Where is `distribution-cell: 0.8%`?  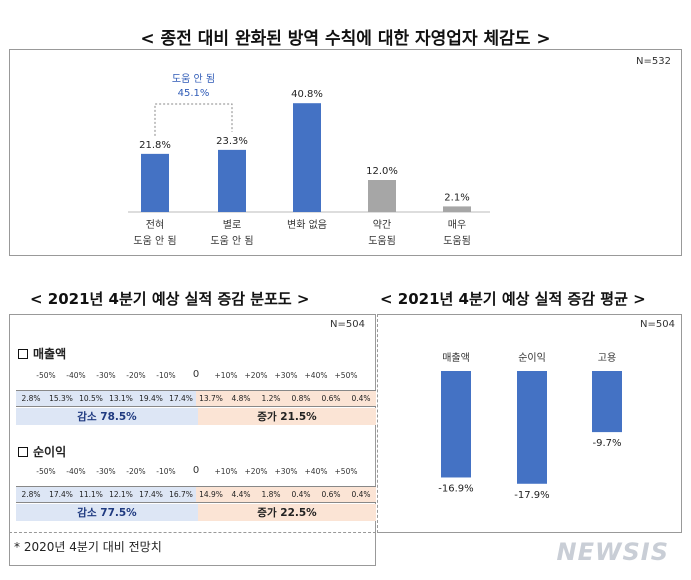
distribution-cell: 0.8% is located at coordinates (301, 398).